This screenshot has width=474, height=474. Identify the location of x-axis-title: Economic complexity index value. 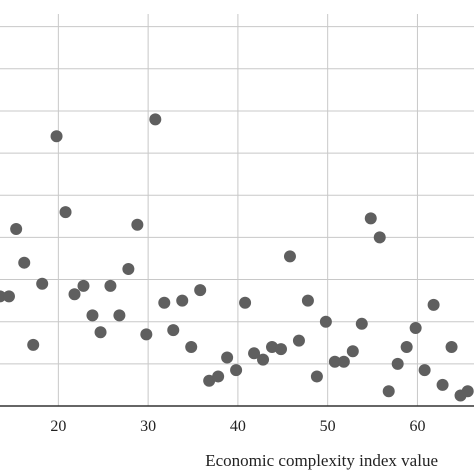
(321, 460).